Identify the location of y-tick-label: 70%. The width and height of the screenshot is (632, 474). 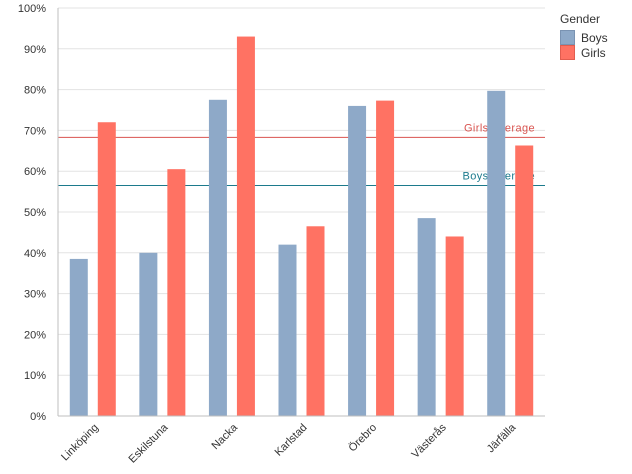
(35, 131).